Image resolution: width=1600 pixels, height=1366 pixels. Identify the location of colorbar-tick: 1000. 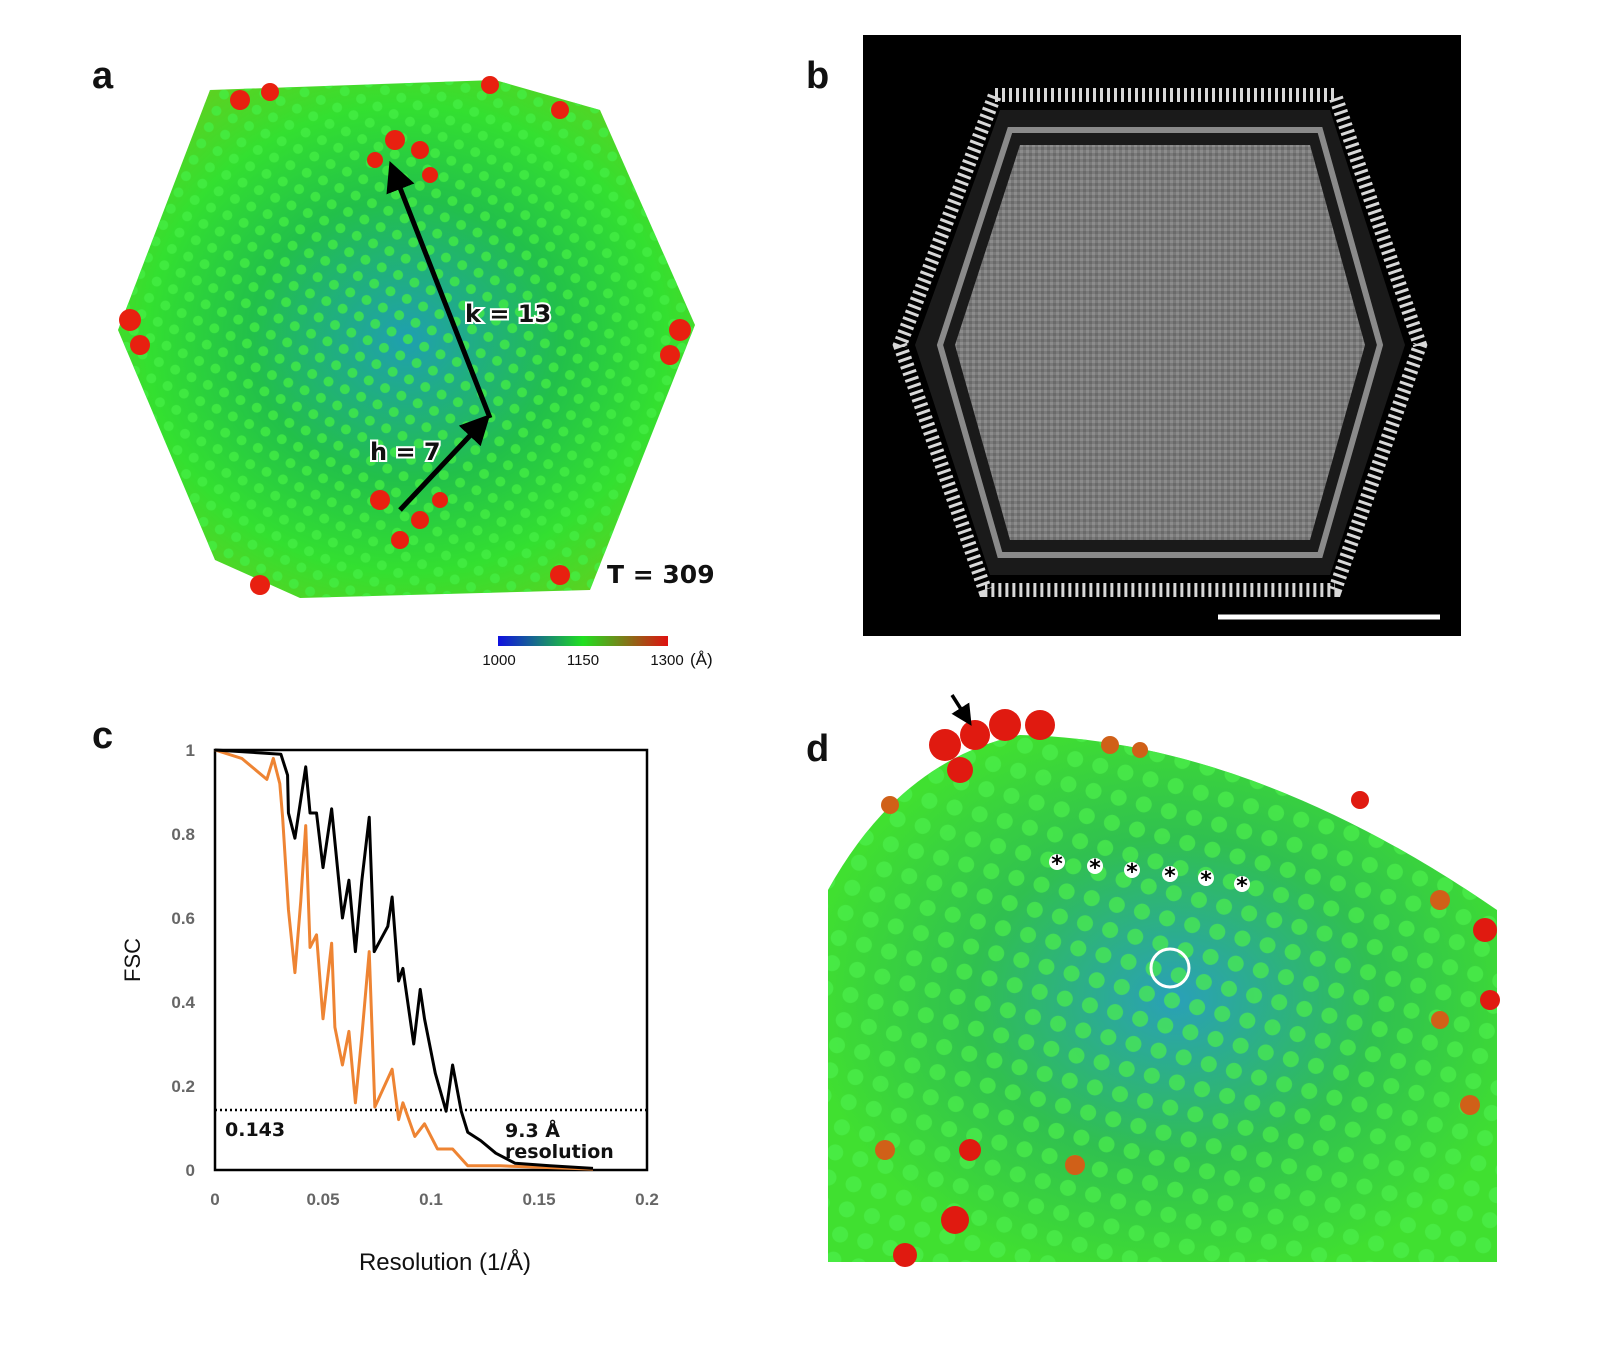
(498, 660).